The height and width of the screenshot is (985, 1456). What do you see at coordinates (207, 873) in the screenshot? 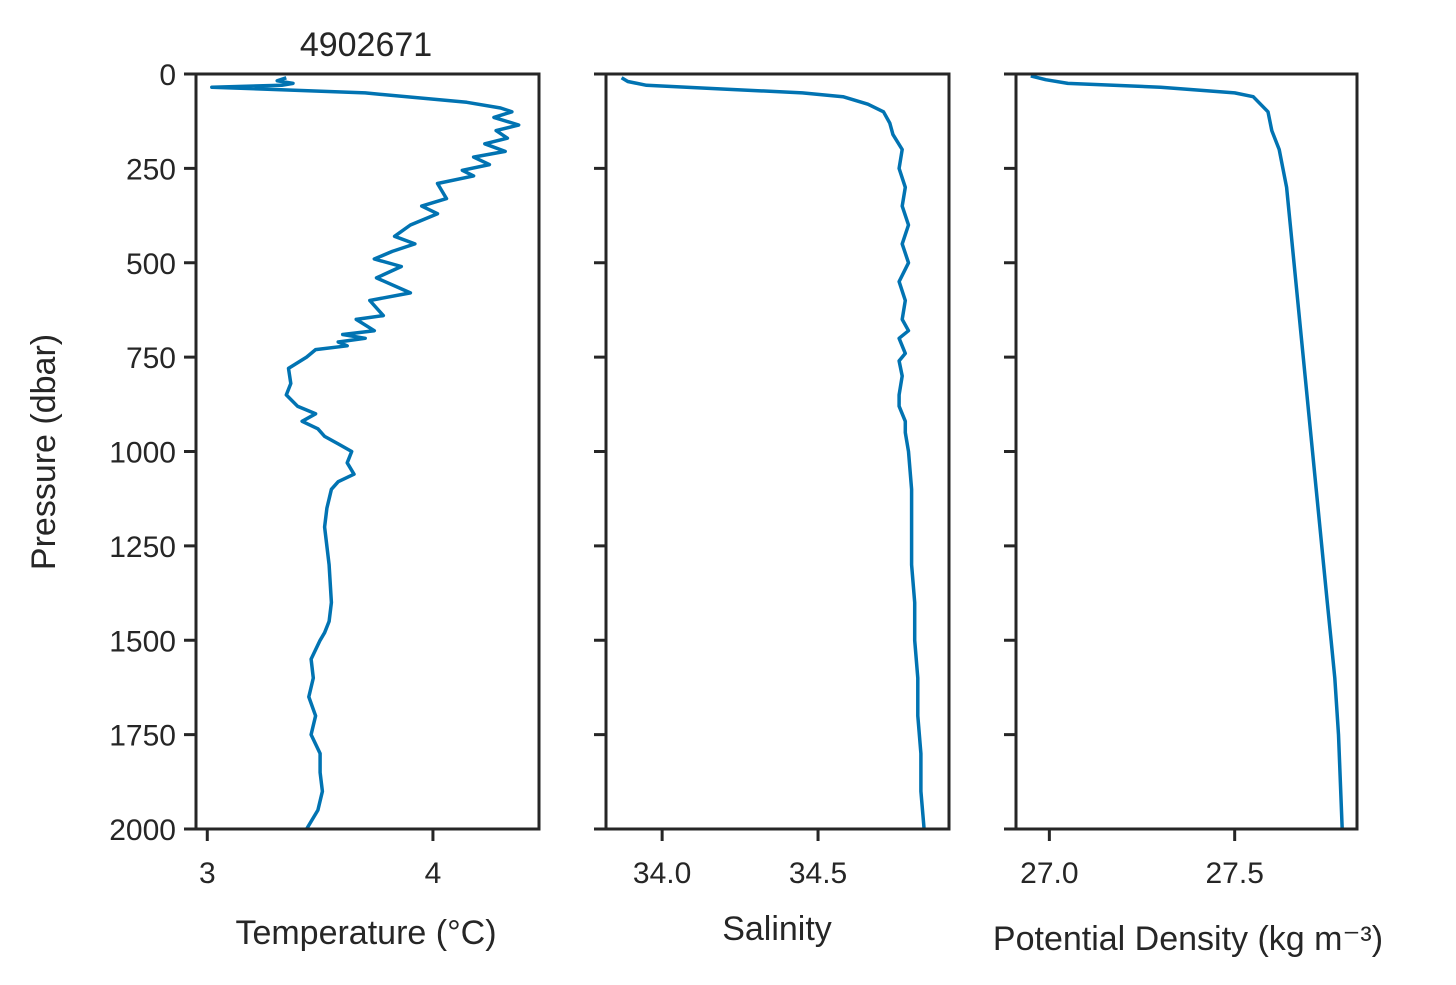
I see `temperature-xtick-label: 3` at bounding box center [207, 873].